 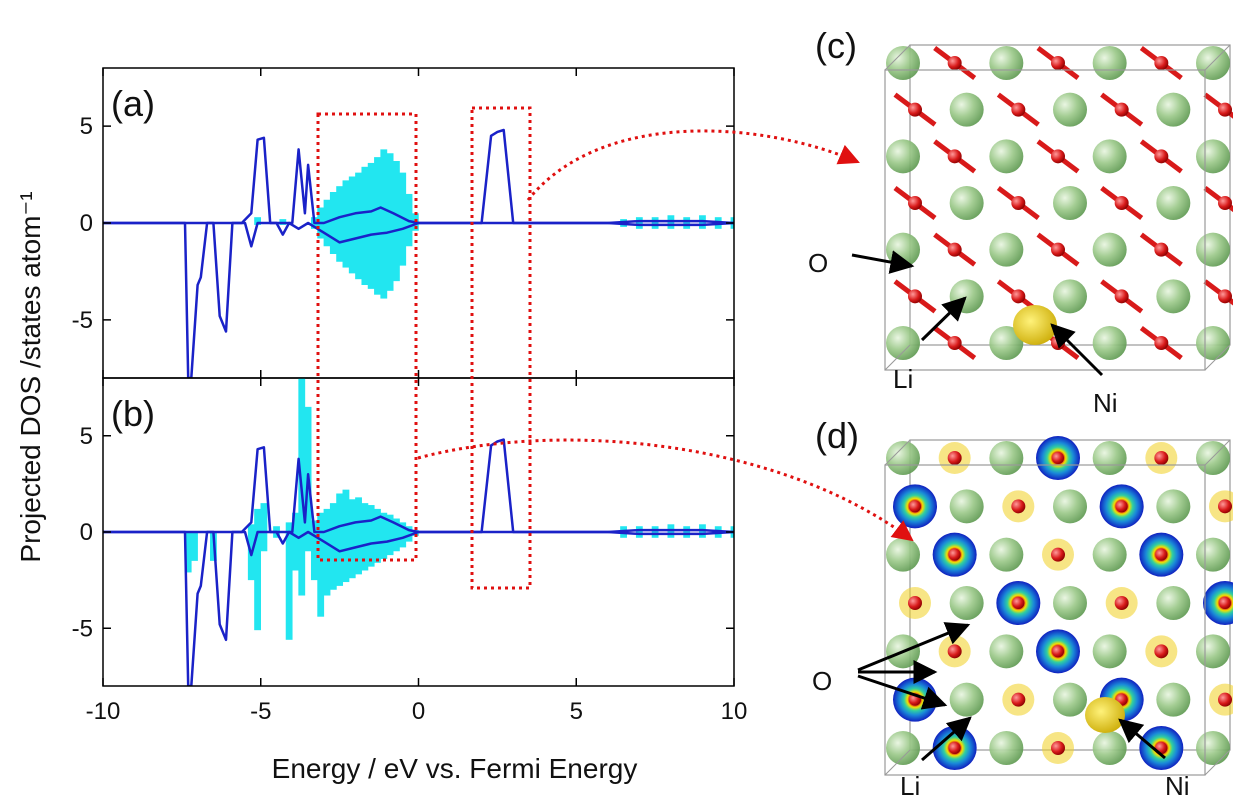 I want to click on panel-label: (c), so click(x=836, y=45).